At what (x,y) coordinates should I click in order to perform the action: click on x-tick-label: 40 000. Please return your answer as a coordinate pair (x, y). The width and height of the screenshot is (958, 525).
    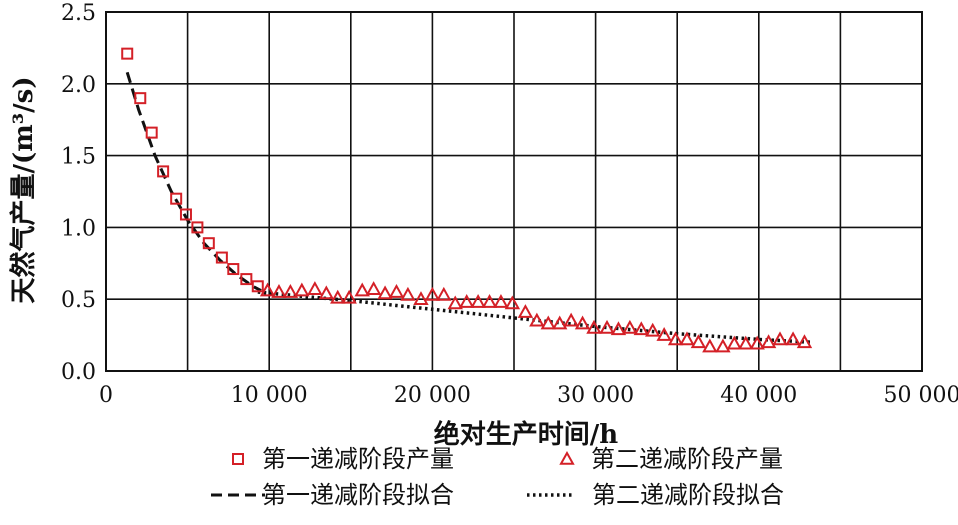
    Looking at the image, I should click on (758, 395).